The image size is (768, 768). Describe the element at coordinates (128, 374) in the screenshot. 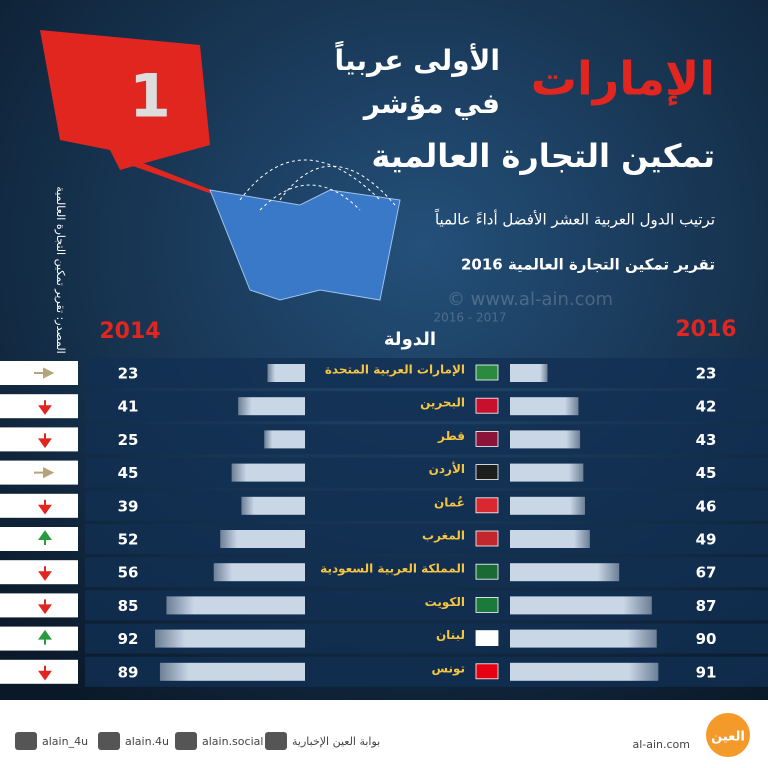

I see `rank-2014: 23` at that location.